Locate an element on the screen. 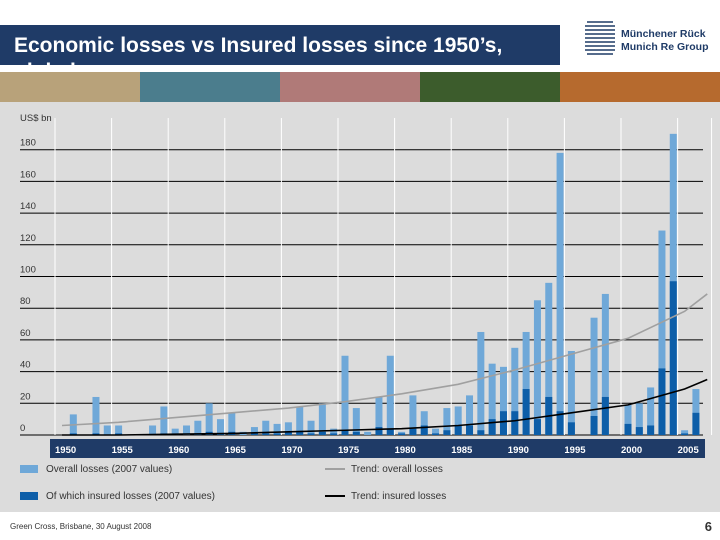 This screenshot has width=720, height=540. x-tick-label: 2005 is located at coordinates (689, 450).